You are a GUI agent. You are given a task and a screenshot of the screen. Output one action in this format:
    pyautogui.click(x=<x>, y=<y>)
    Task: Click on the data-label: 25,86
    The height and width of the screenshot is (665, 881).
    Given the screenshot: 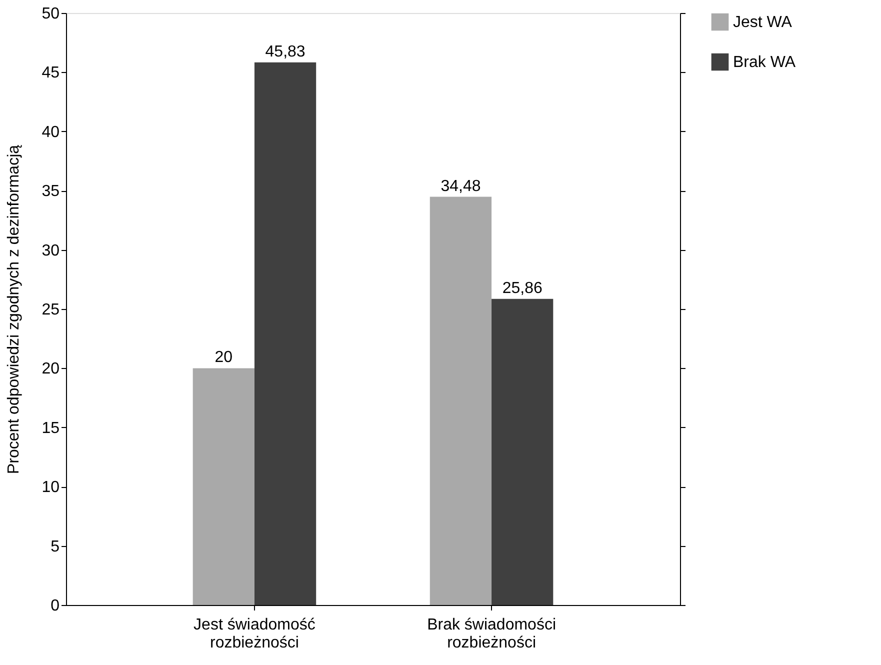 What is the action you would take?
    pyautogui.click(x=522, y=288)
    